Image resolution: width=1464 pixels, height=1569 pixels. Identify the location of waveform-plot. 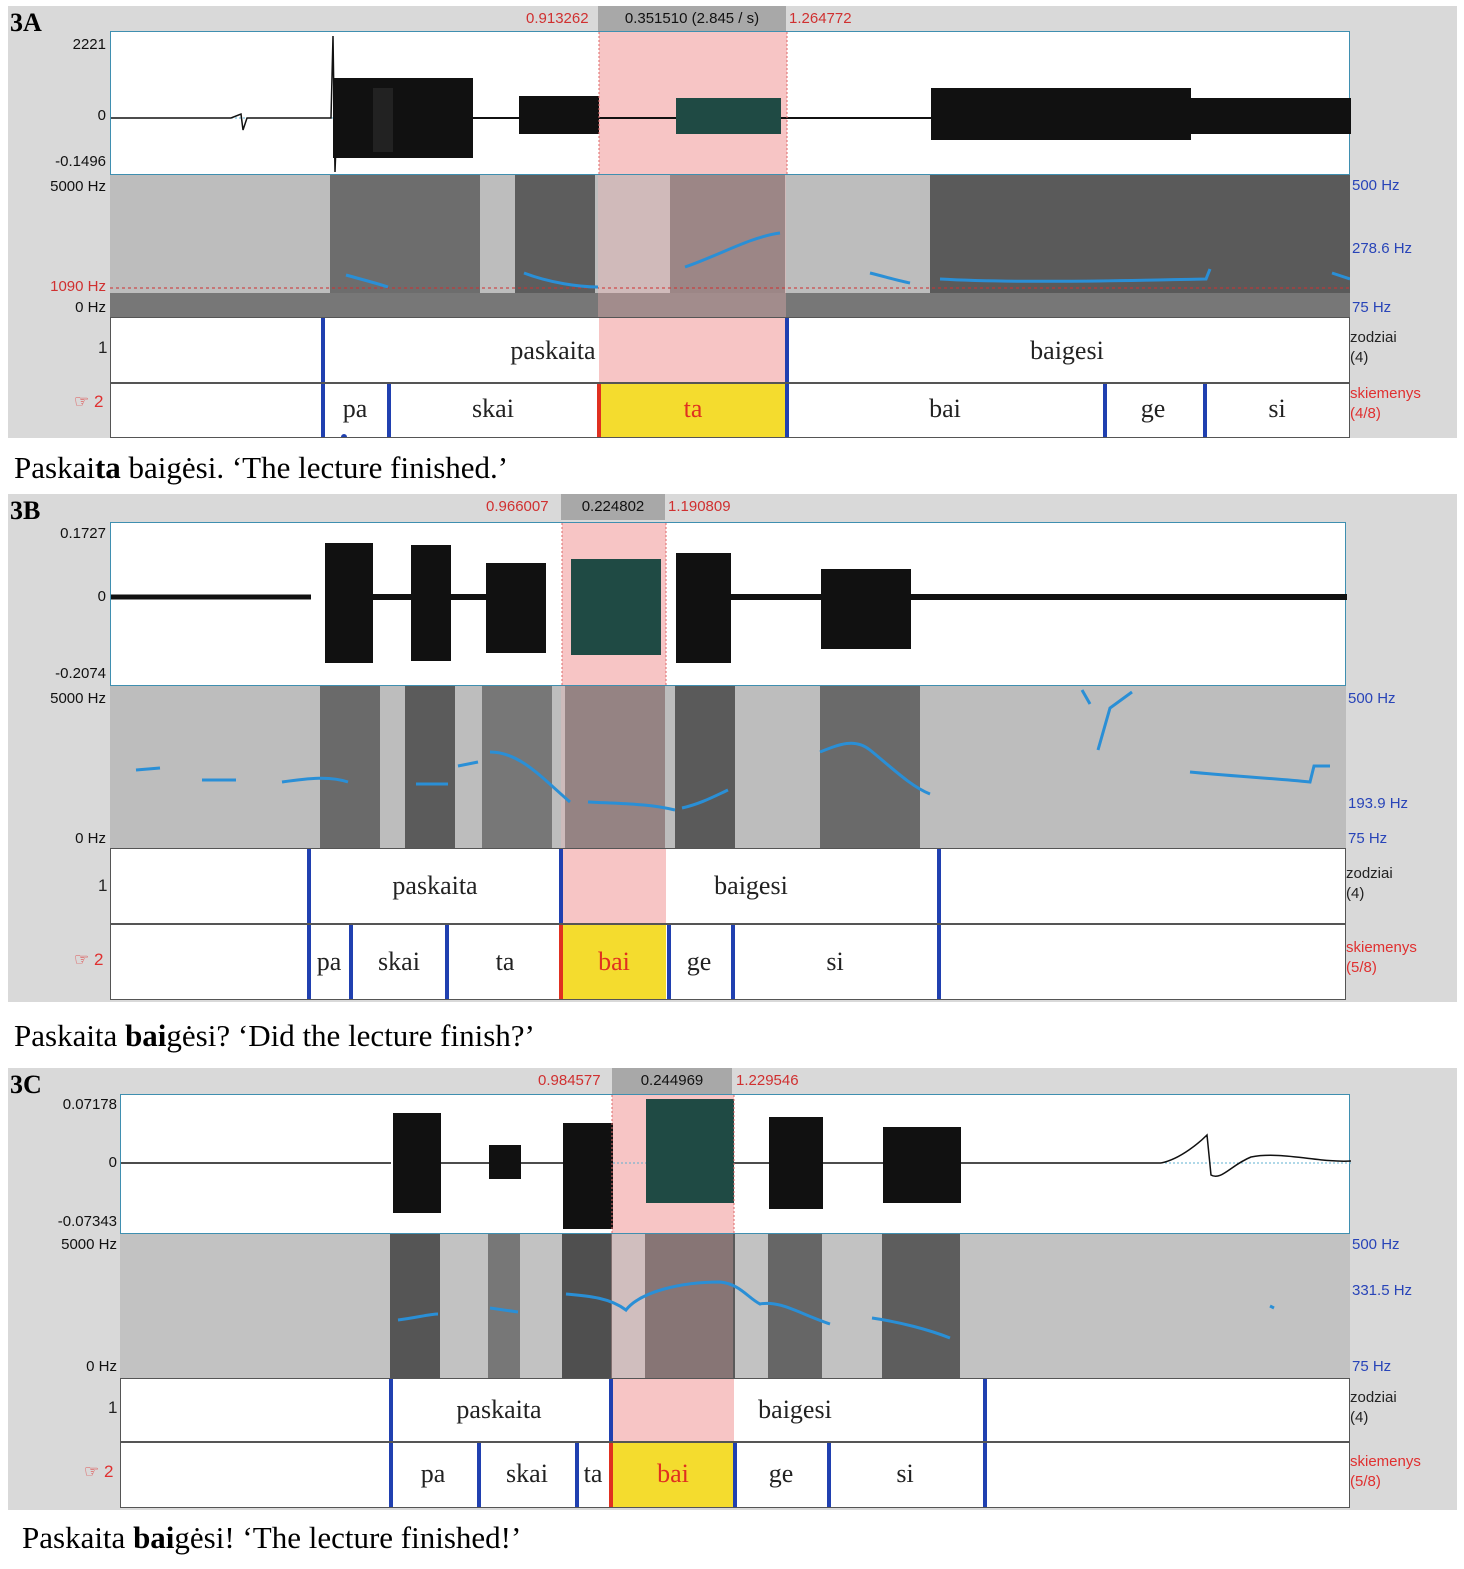
(729, 605).